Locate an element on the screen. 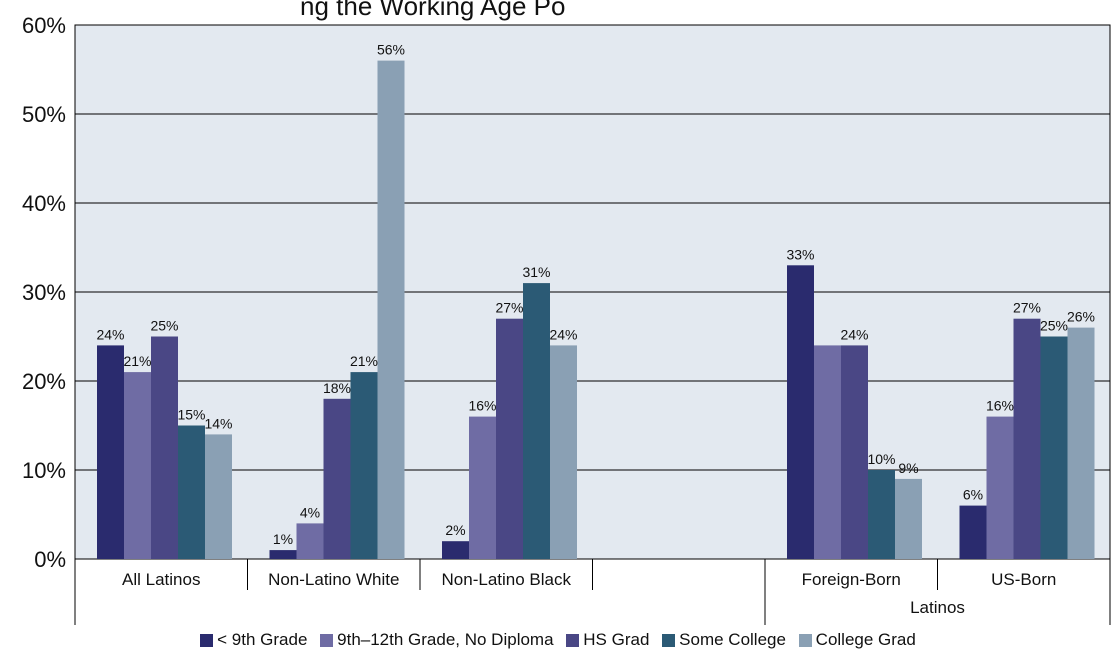 The width and height of the screenshot is (1116, 658). y-tick-label: 0% is located at coordinates (50, 559).